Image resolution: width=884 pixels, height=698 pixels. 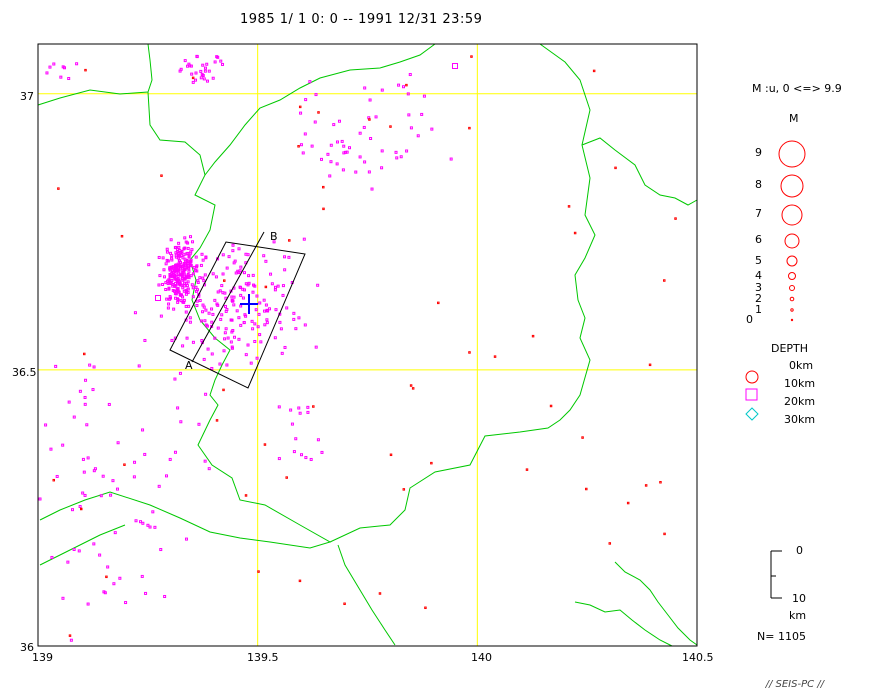 I want to click on magnitude-circle-icon, so click(x=792, y=320).